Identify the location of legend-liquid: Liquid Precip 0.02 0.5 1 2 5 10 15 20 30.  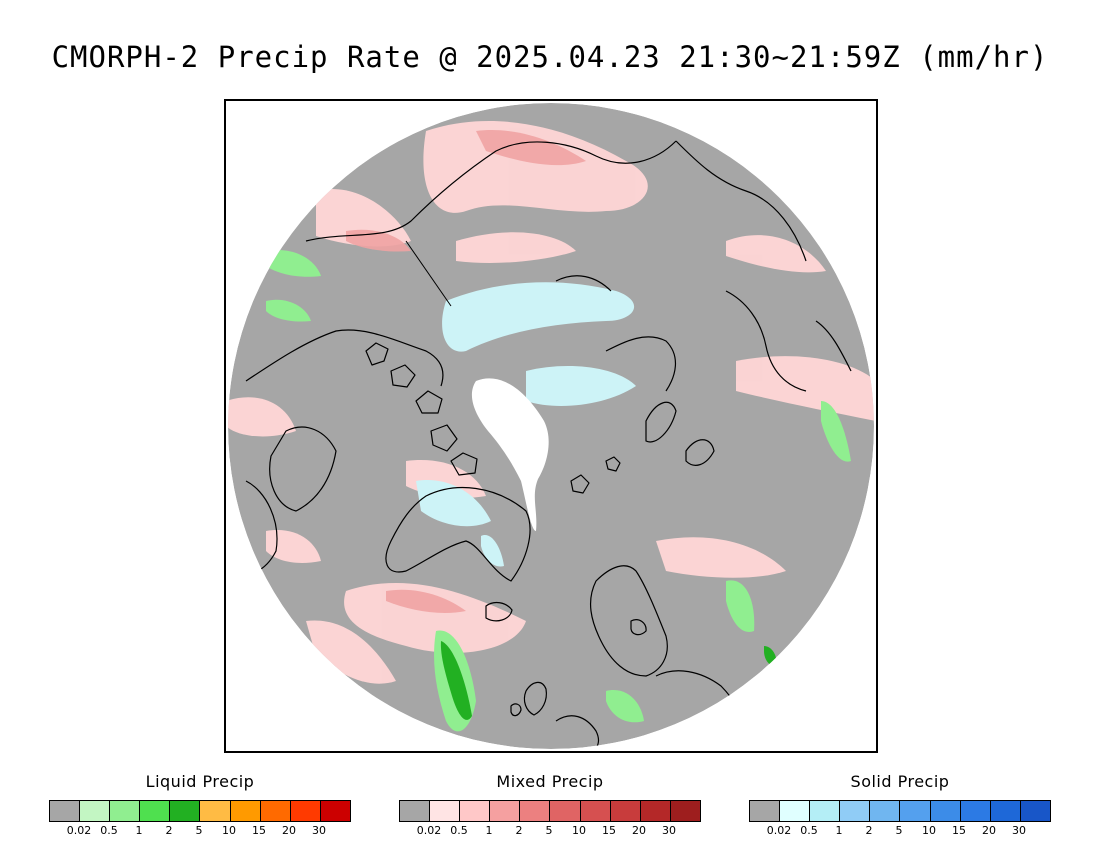
(200, 805).